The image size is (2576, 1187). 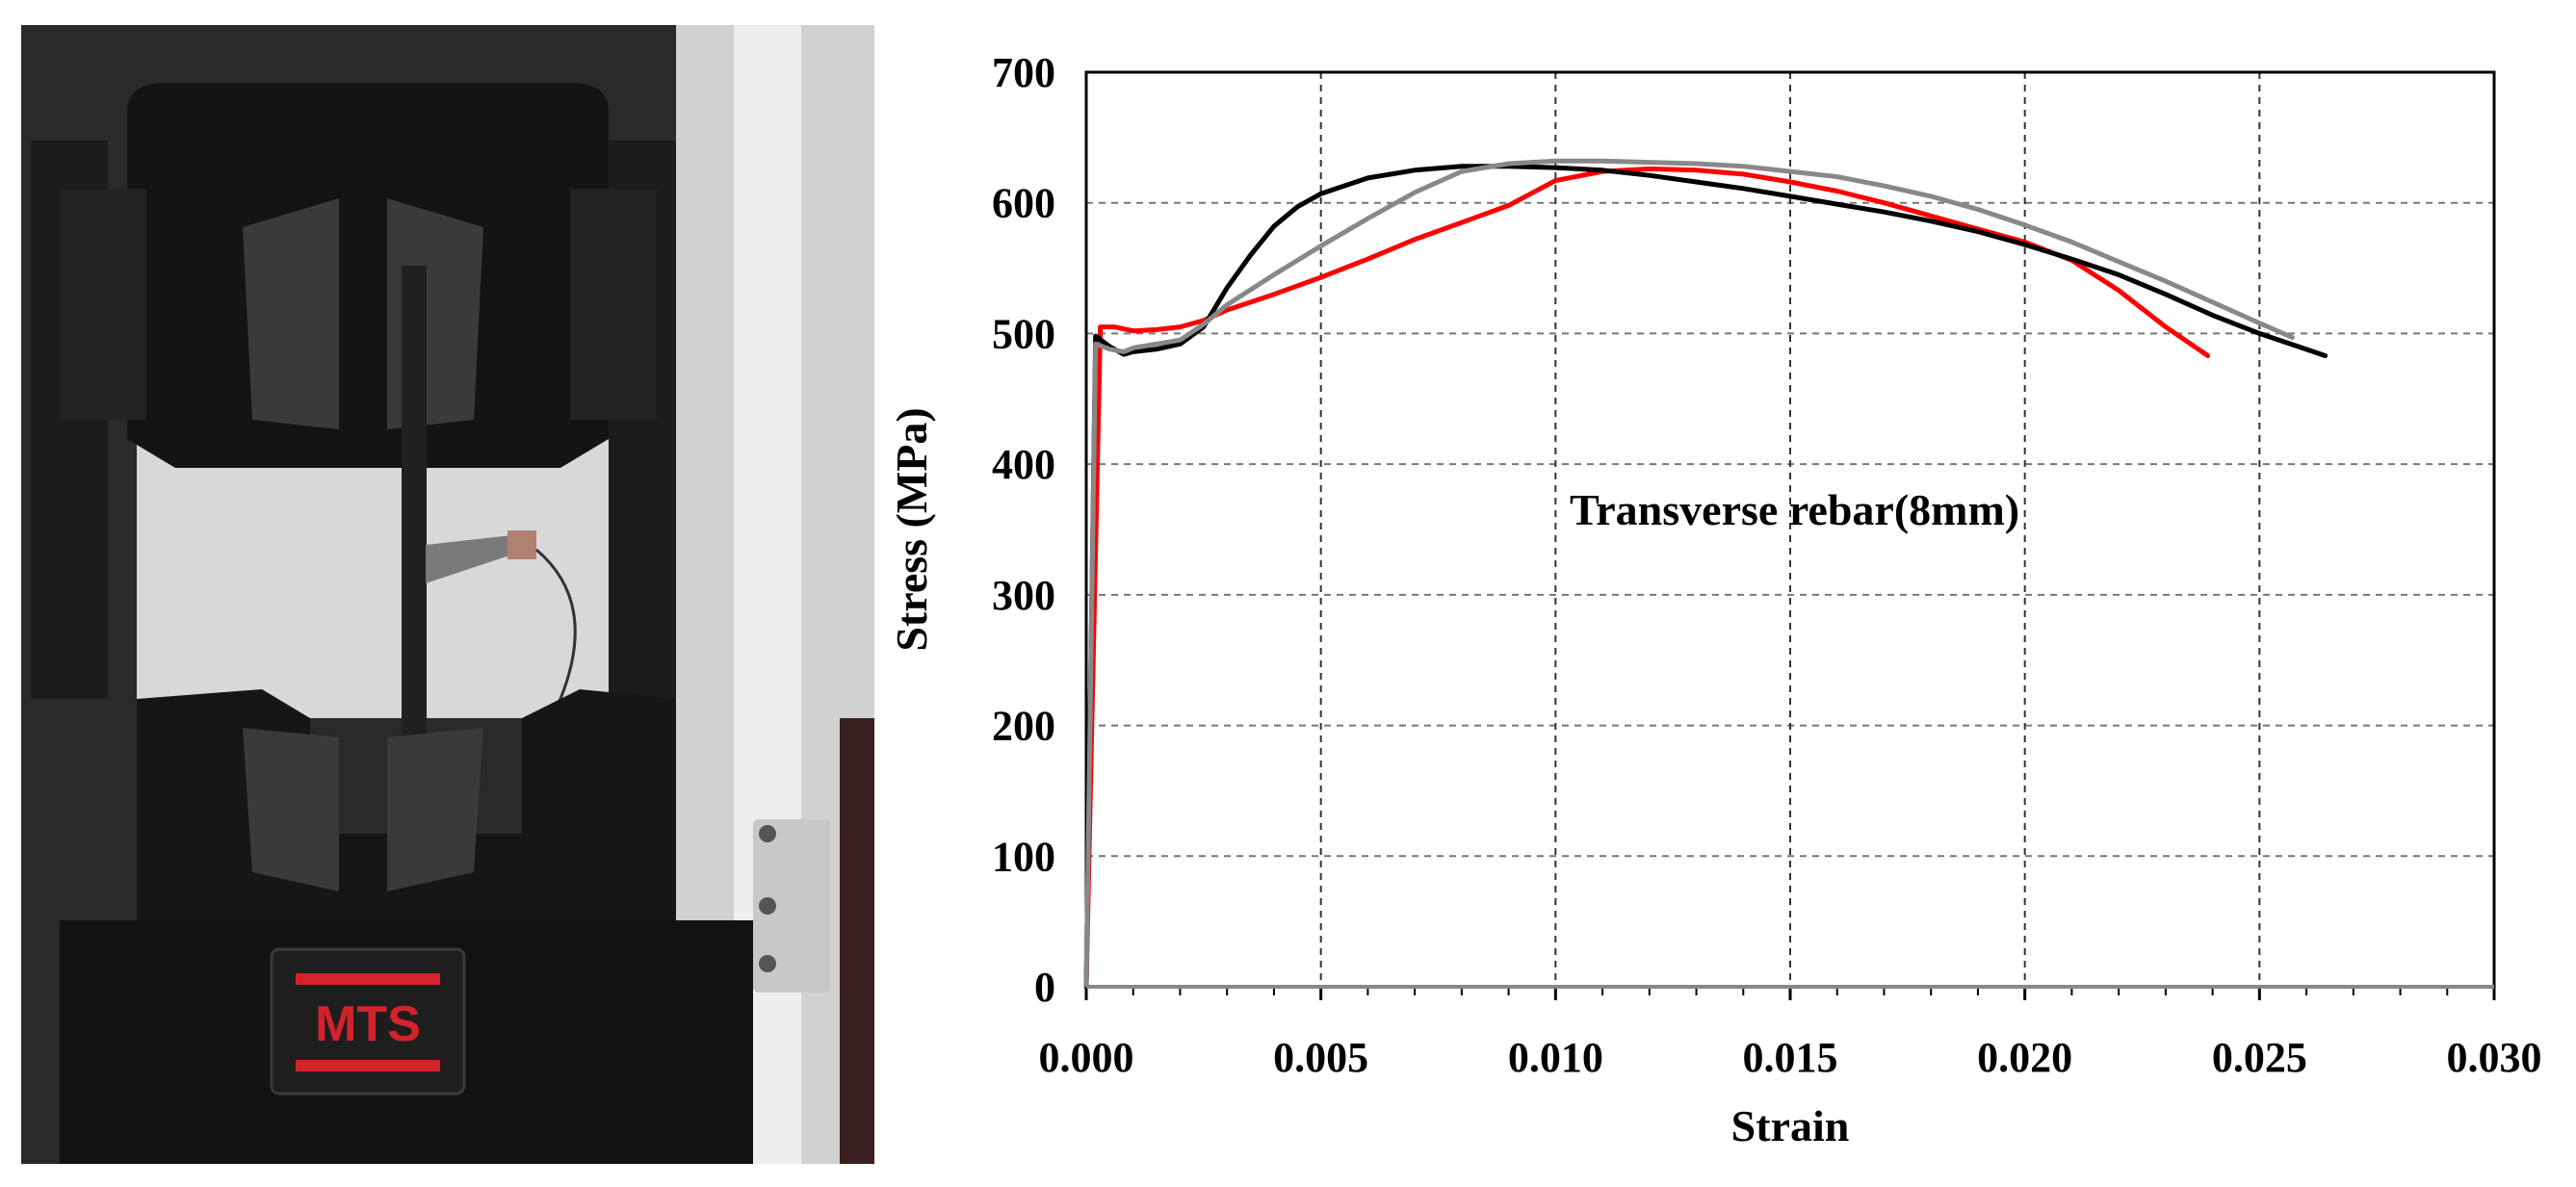 What do you see at coordinates (791, 906) in the screenshot?
I see `hinge-plate` at bounding box center [791, 906].